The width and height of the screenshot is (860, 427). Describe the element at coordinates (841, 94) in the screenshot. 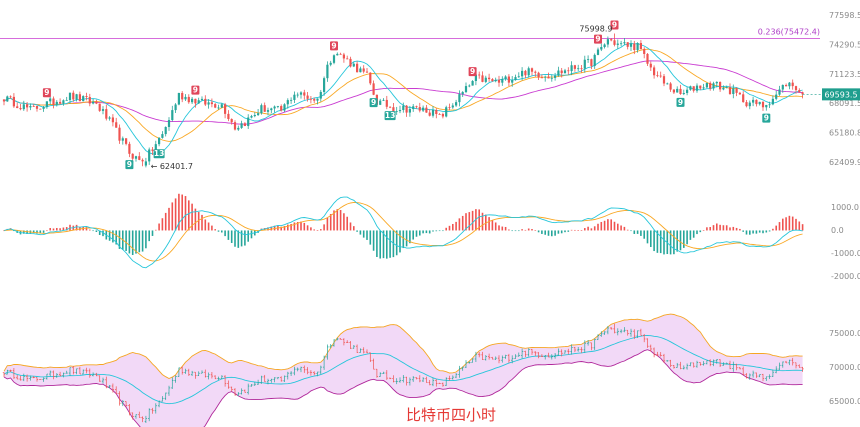

I see `last-price-tag` at that location.